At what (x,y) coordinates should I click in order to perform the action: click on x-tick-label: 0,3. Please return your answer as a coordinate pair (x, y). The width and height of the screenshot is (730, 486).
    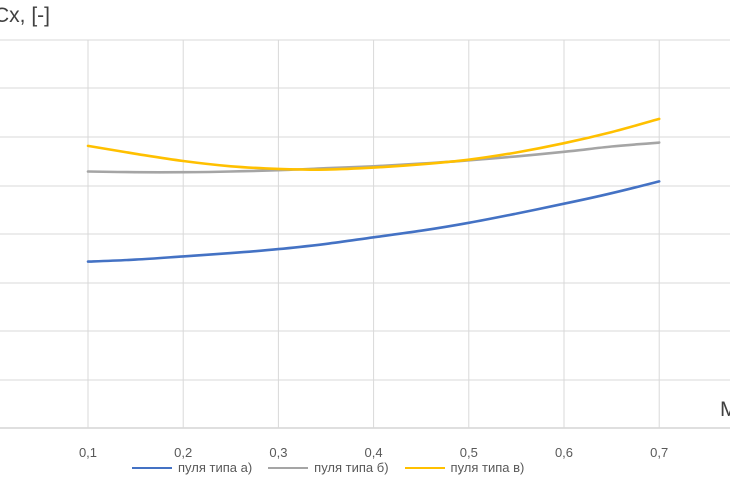
    Looking at the image, I should click on (278, 452).